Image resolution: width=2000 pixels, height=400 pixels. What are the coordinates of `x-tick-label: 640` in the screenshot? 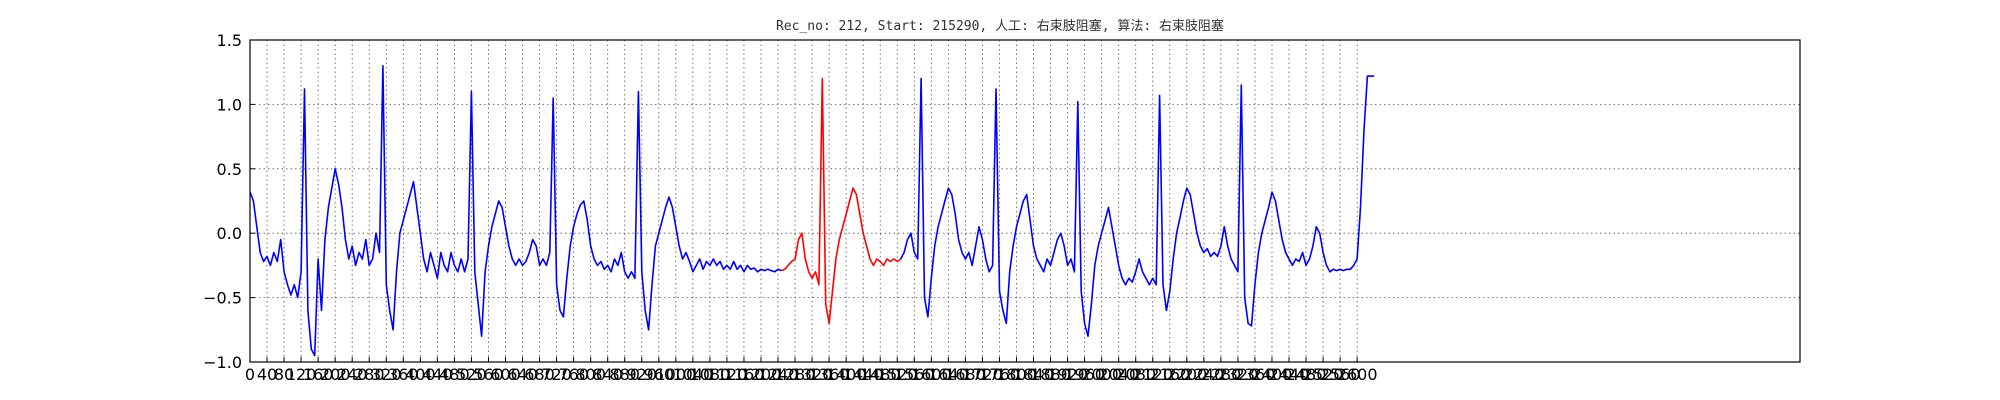 It's located at (522, 374).